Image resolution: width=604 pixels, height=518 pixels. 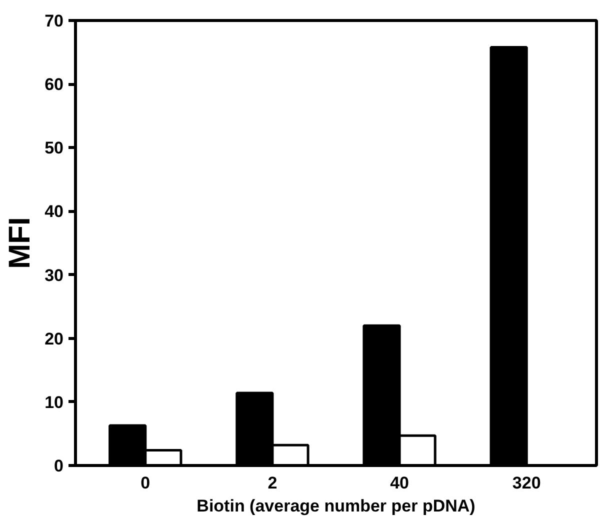 What do you see at coordinates (54, 212) in the screenshot?
I see `y-tick-label: 40` at bounding box center [54, 212].